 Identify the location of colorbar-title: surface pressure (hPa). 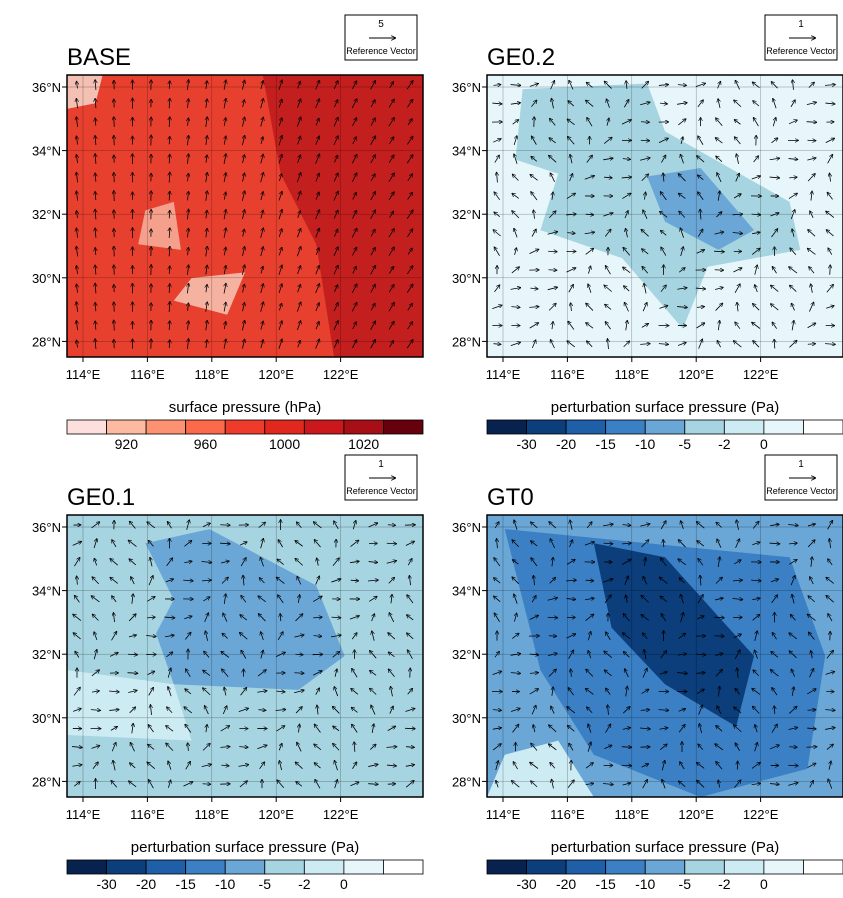
(245, 407).